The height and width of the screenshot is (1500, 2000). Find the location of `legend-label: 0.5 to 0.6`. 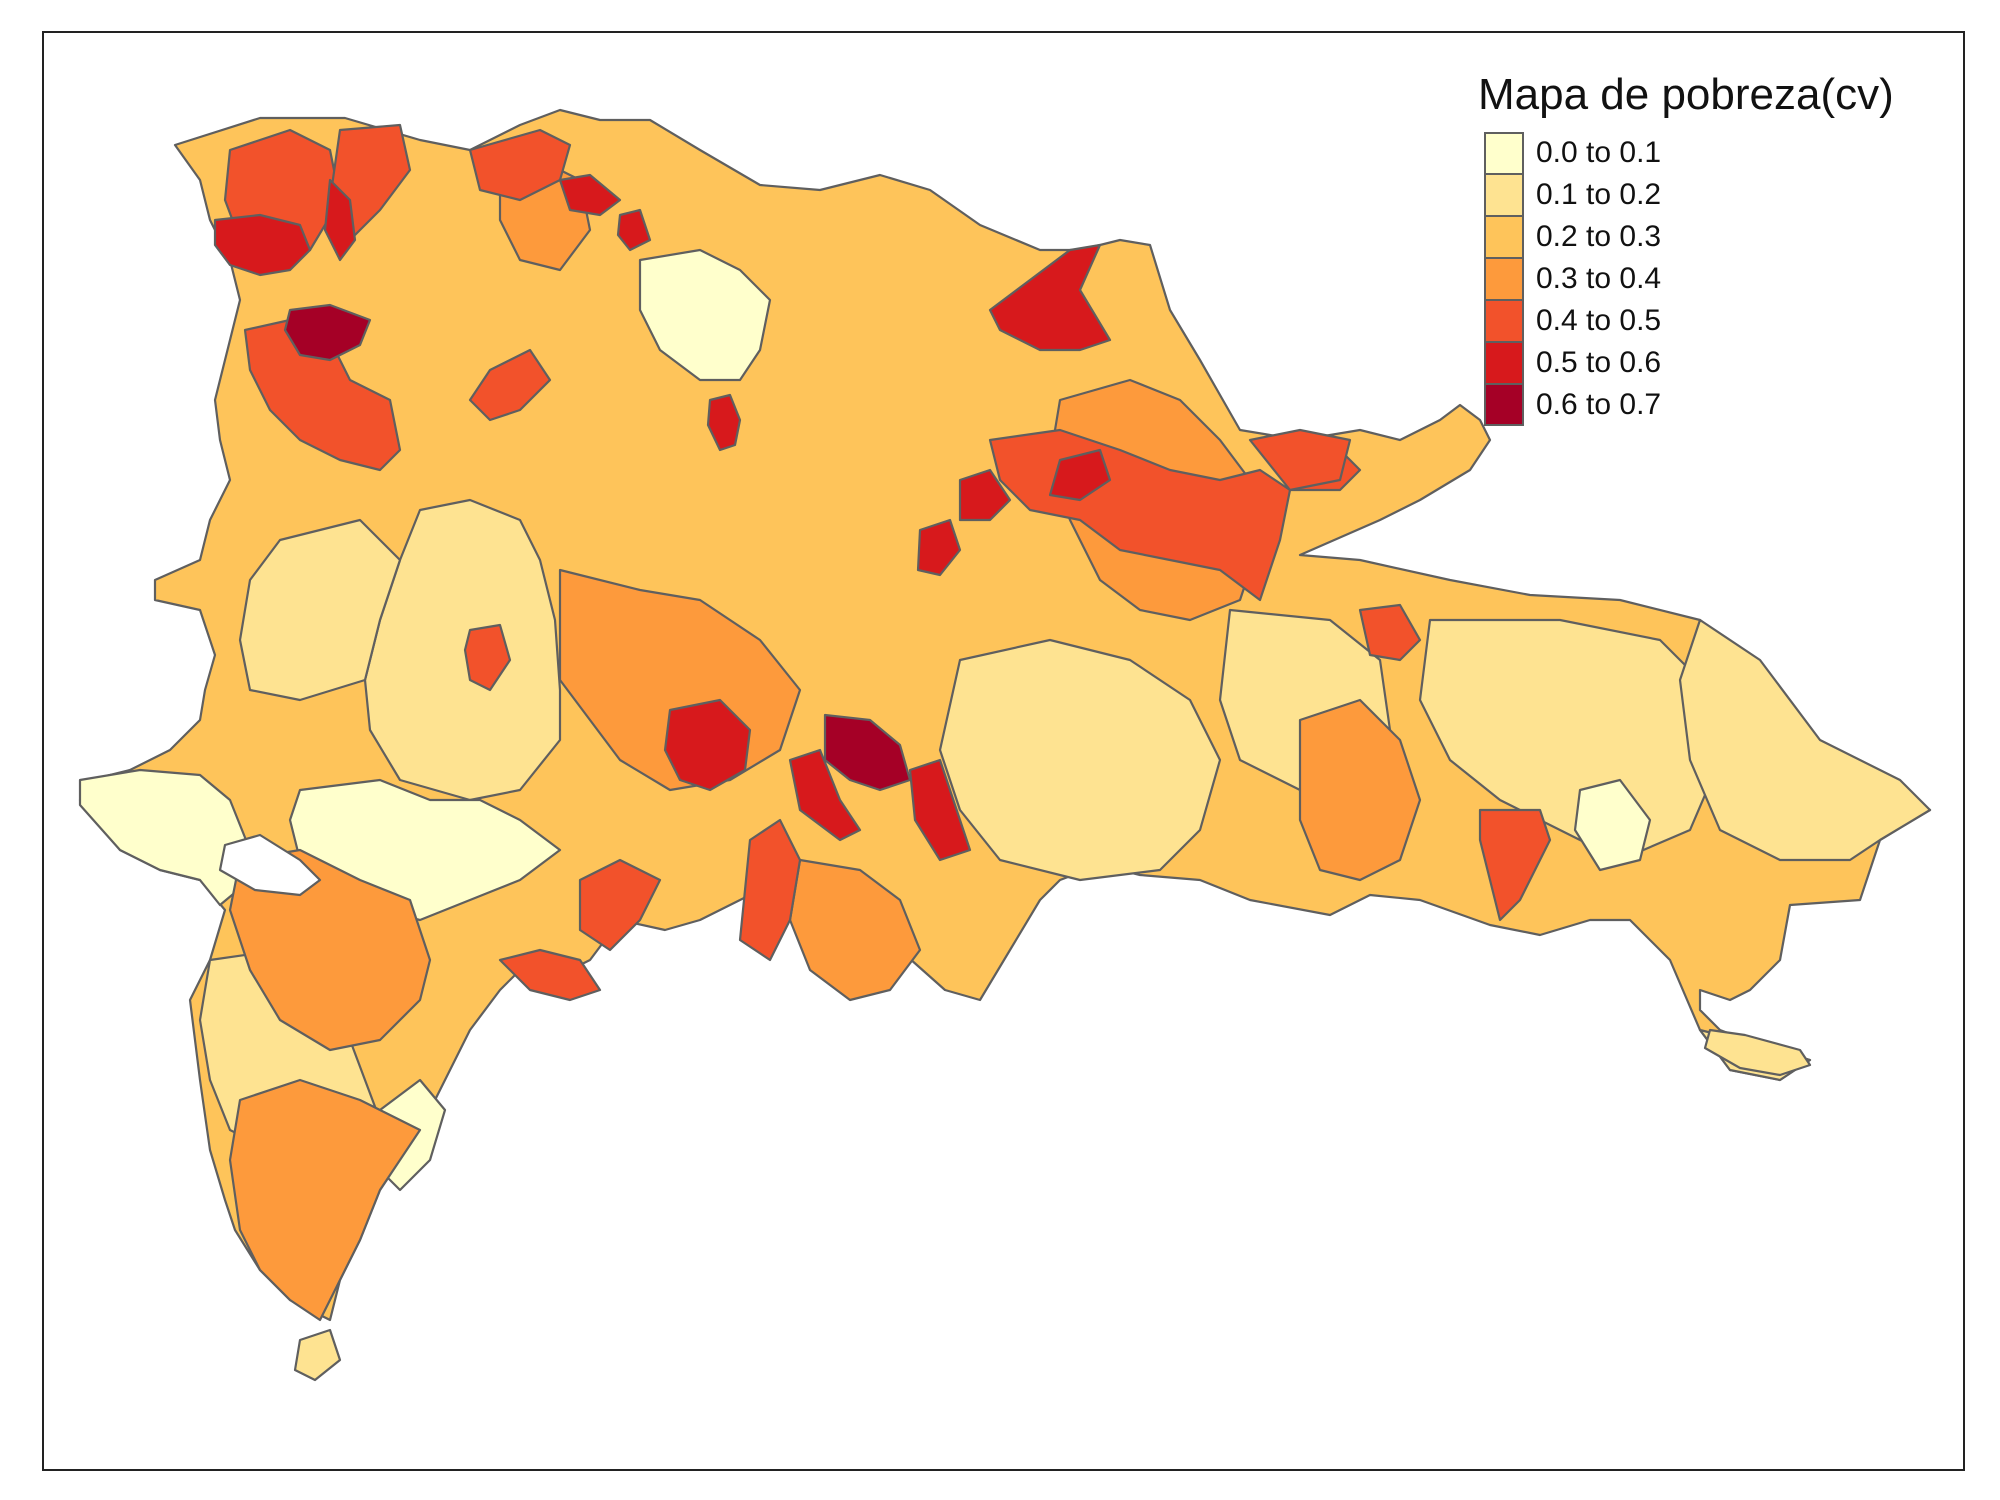

legend-label: 0.5 to 0.6 is located at coordinates (1599, 362).